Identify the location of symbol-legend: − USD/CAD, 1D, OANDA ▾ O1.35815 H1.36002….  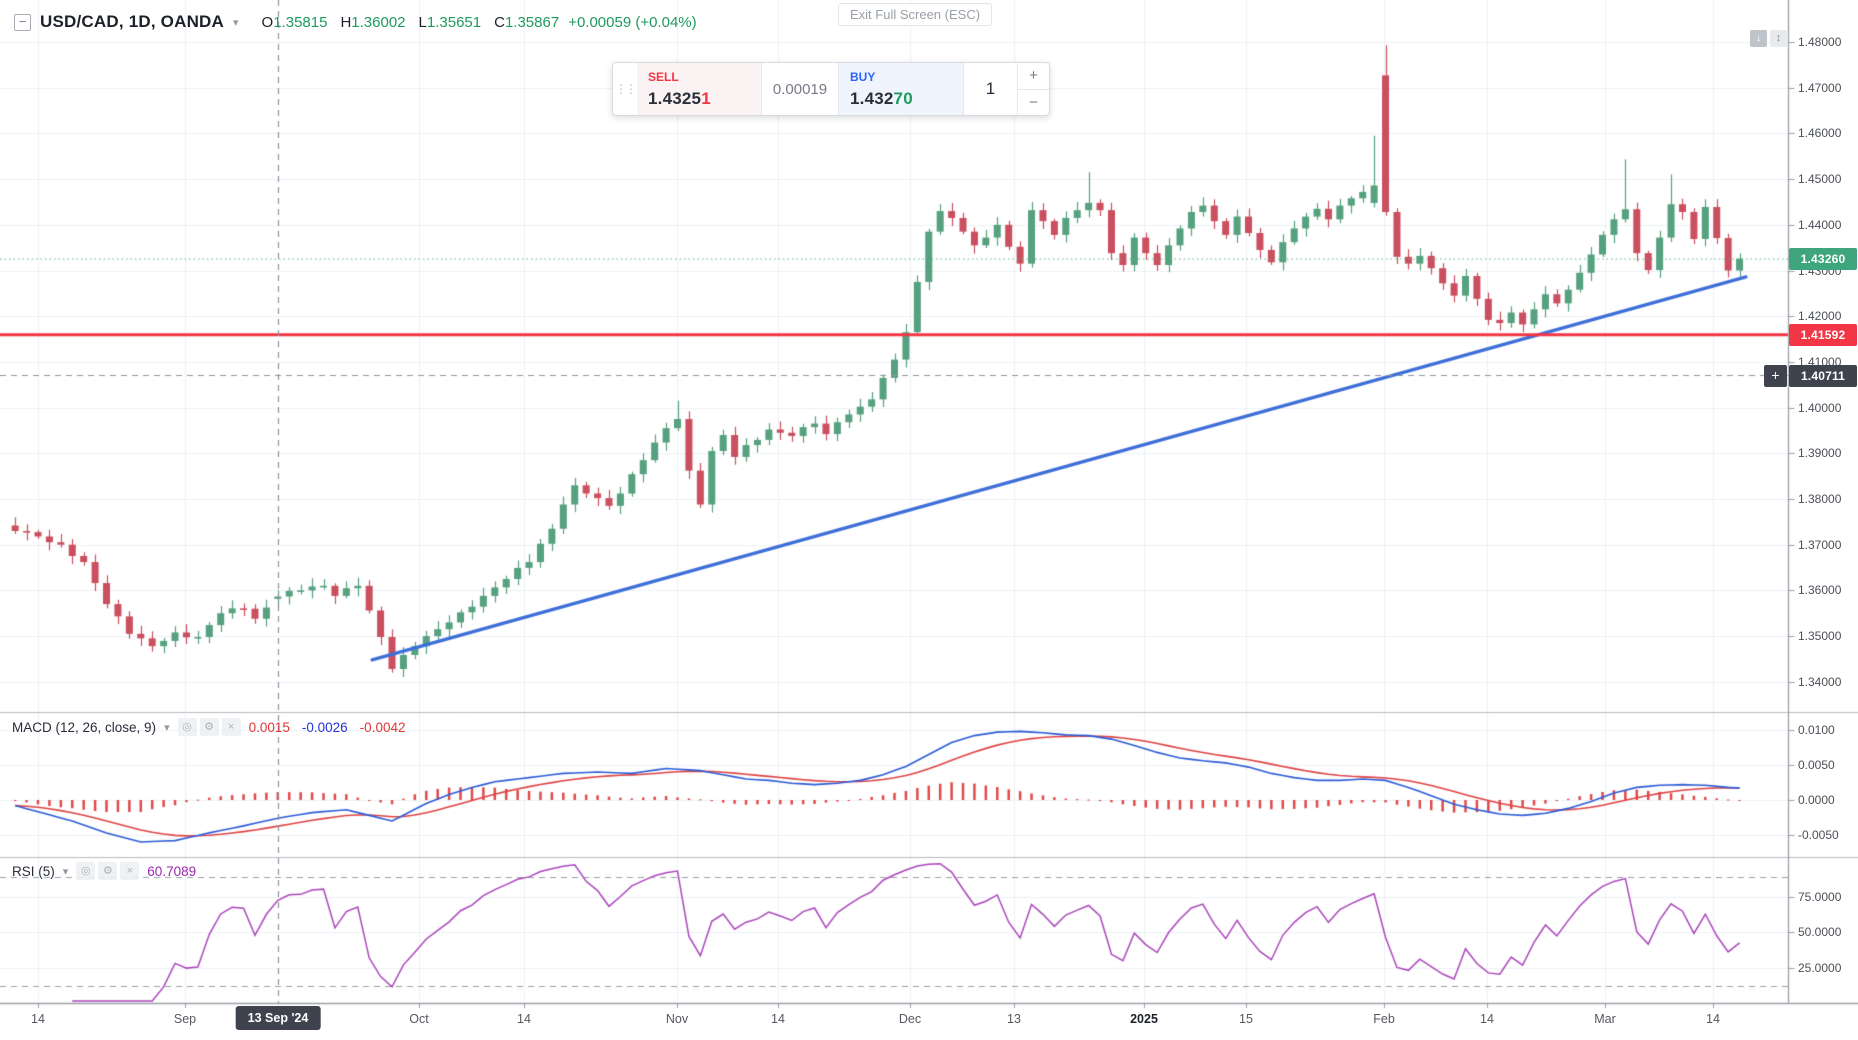
(355, 22).